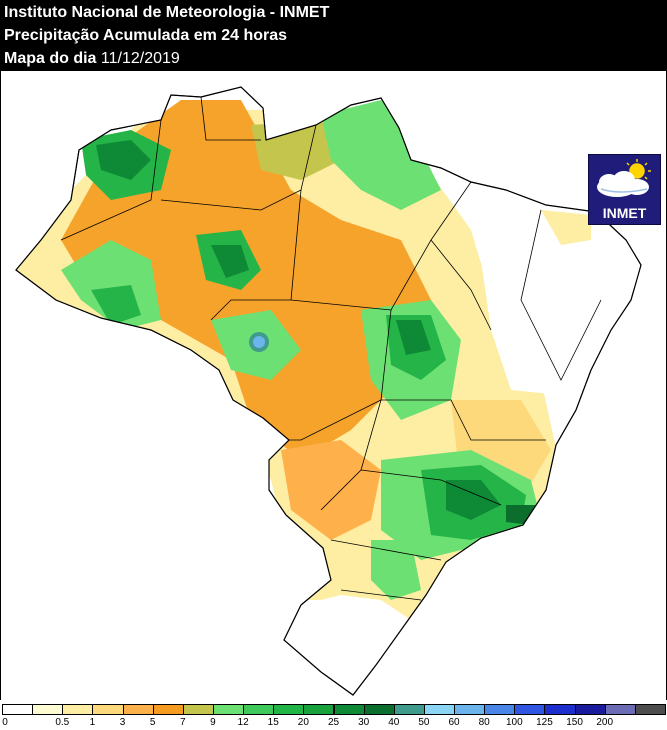 This screenshot has height=730, width=667. What do you see at coordinates (514, 722) in the screenshot?
I see `legend-tick-label: 100` at bounding box center [514, 722].